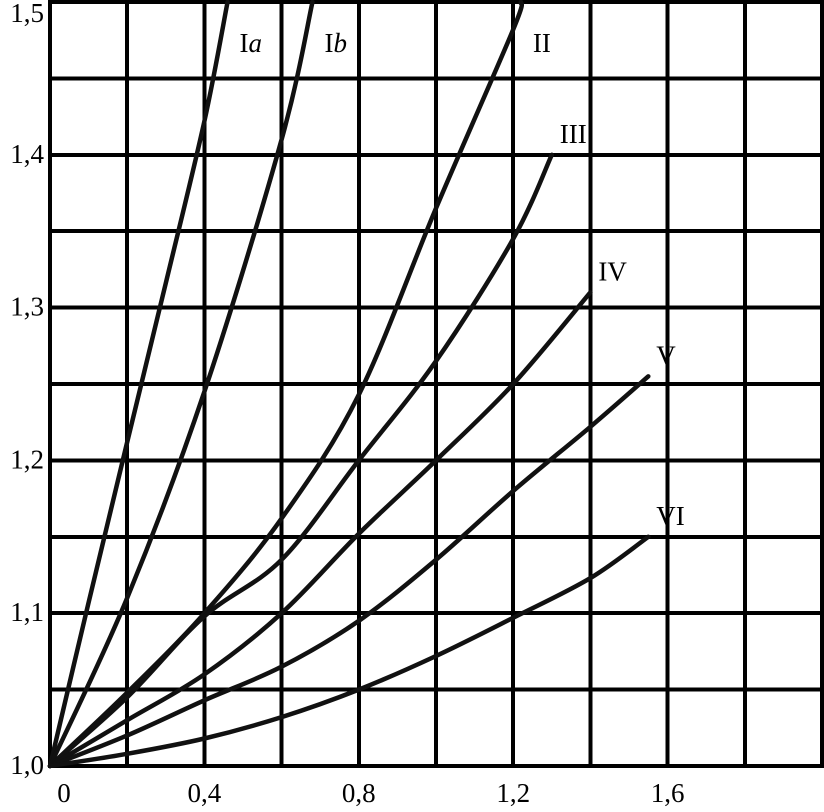  Describe the element at coordinates (27, 765) in the screenshot. I see `y-tick-label: 1,0` at that location.